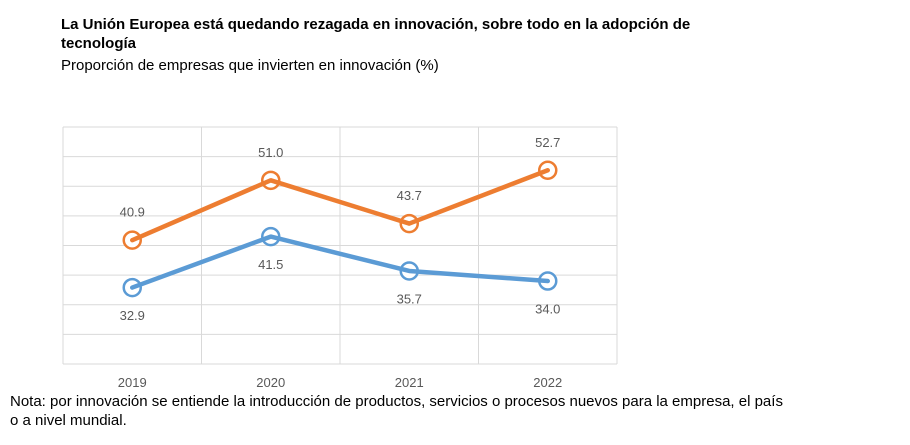 Image resolution: width=910 pixels, height=445 pixels. Describe the element at coordinates (132, 315) in the screenshot. I see `data-point-label: 32.9` at that location.